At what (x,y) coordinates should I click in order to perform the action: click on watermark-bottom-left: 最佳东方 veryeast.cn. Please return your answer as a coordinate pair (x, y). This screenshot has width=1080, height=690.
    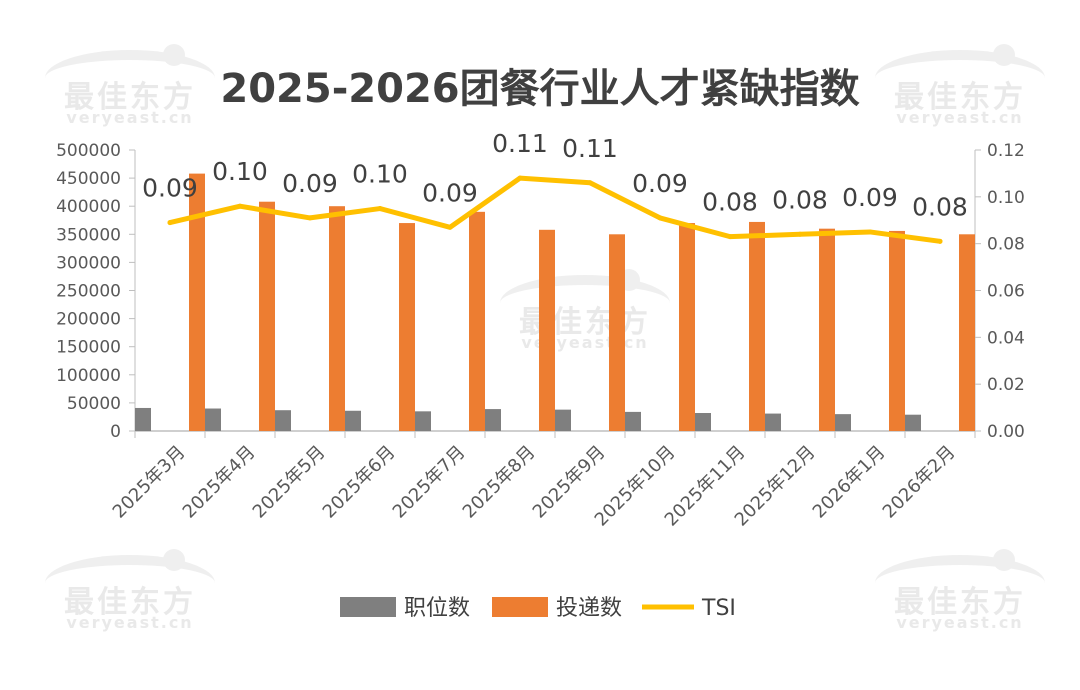
    Looking at the image, I should click on (130, 592).